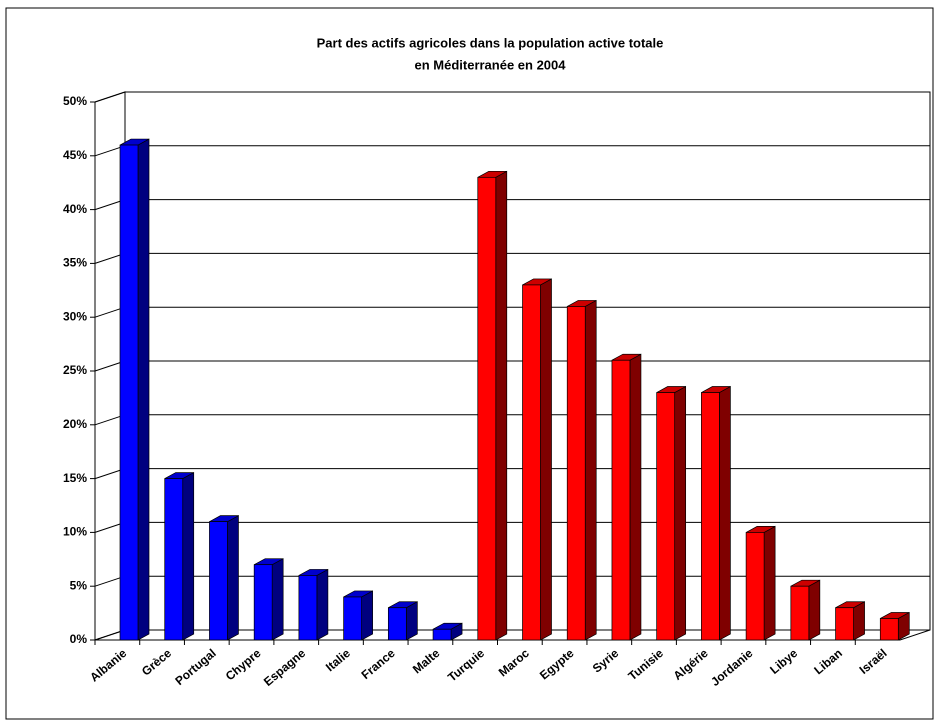 This screenshot has width=939, height=724. Describe the element at coordinates (75, 155) in the screenshot. I see `y-tick-label: 45%` at that location.